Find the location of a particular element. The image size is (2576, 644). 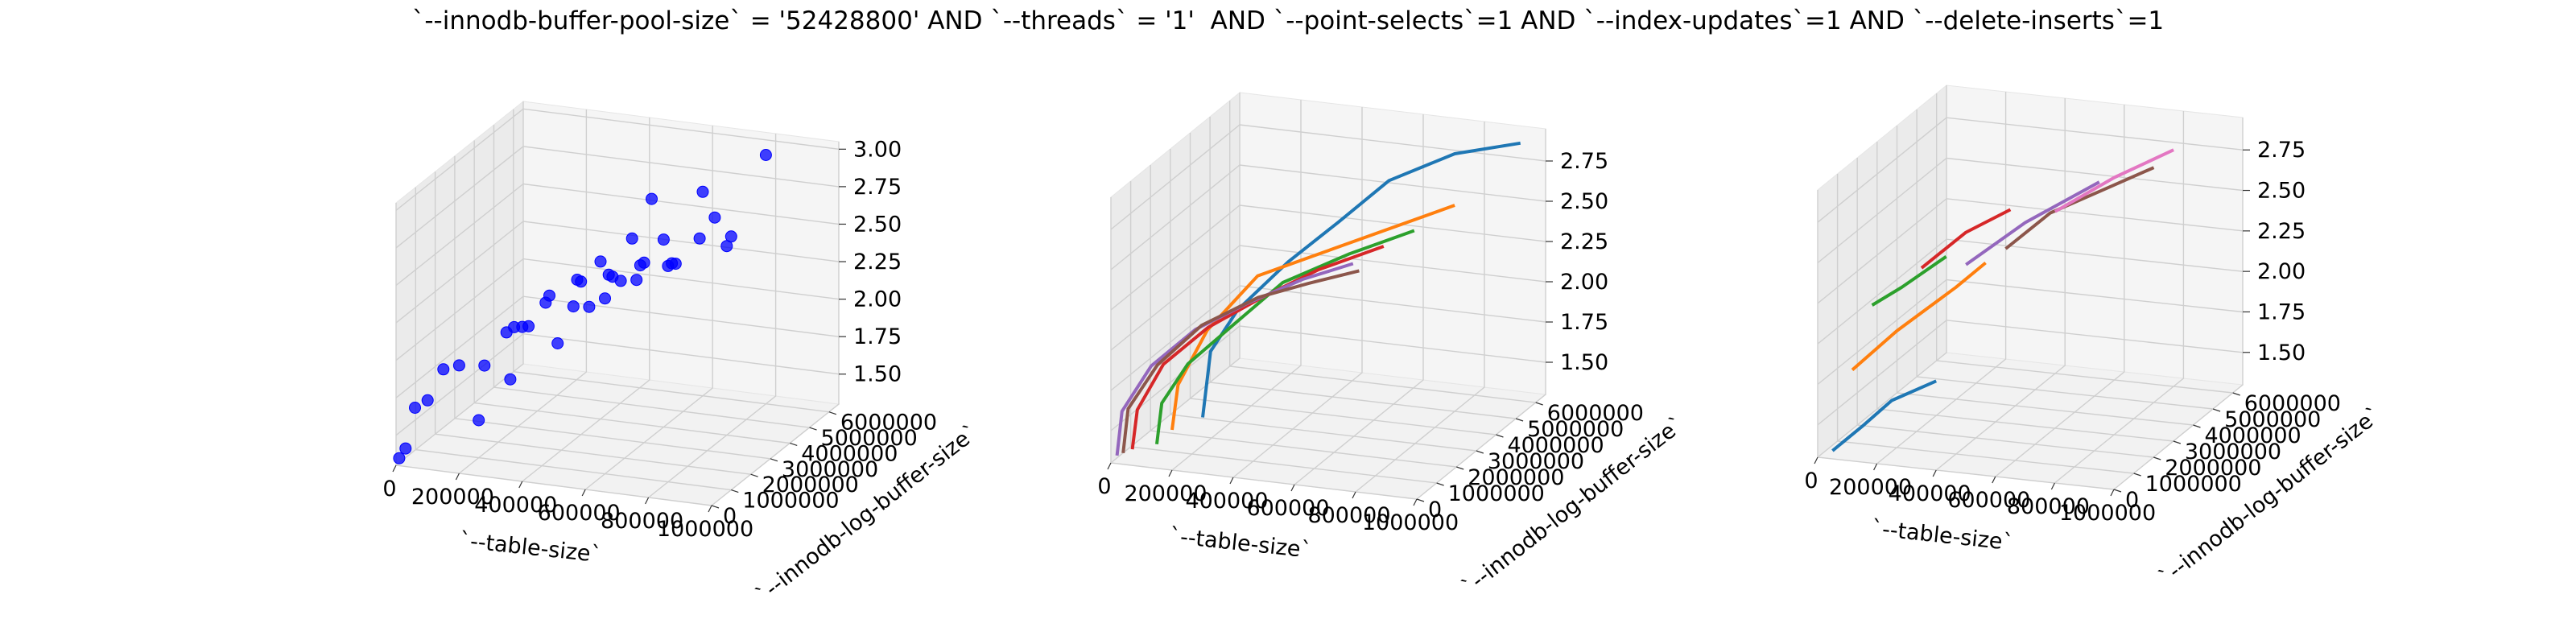

x-axis-label: `--table-size` is located at coordinates (1240, 543).